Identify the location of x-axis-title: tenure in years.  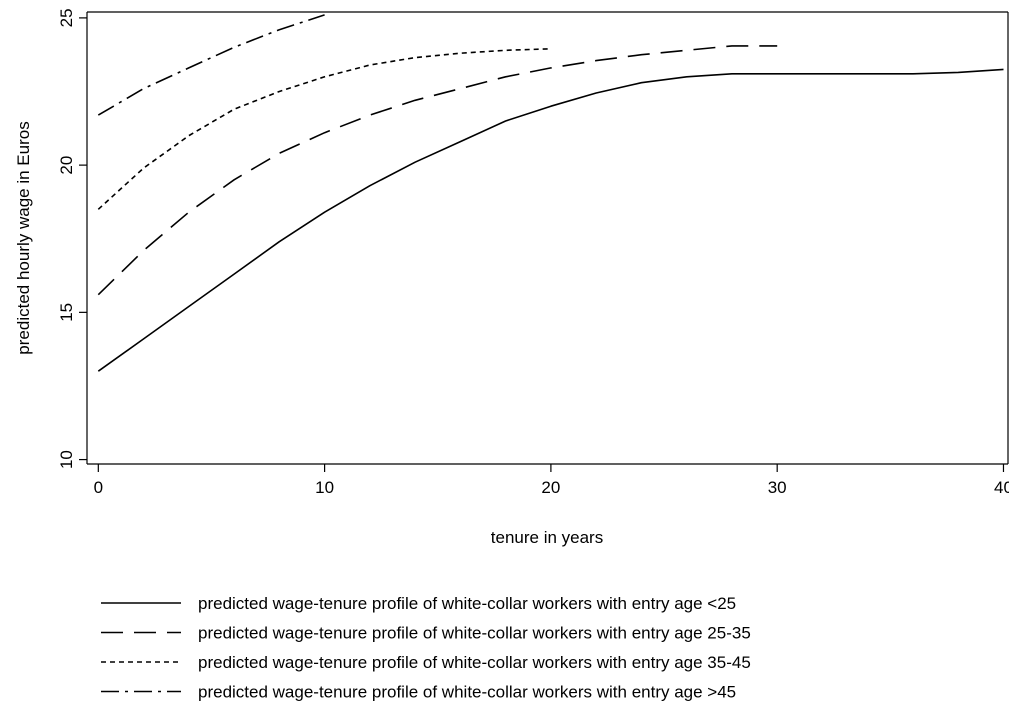
(547, 537).